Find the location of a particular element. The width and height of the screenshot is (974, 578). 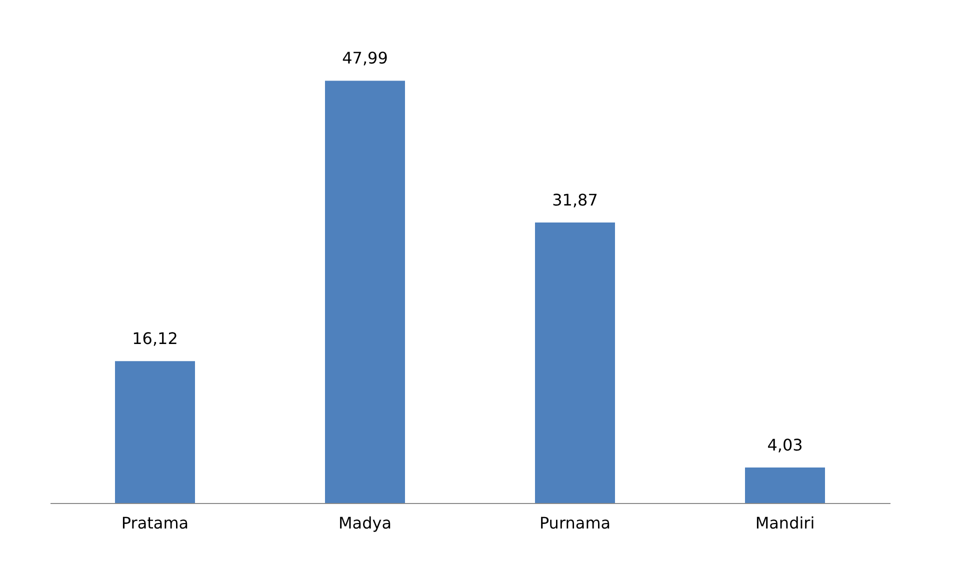

x-tick-label: Pratama is located at coordinates (155, 523).